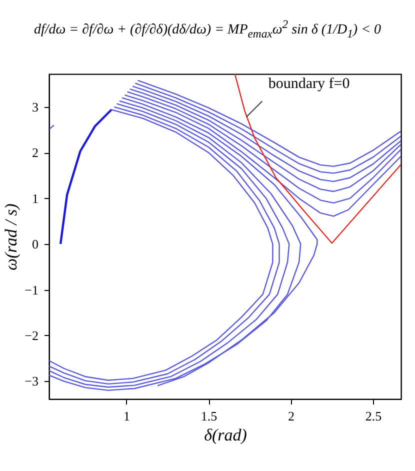 The height and width of the screenshot is (471, 415). Describe the element at coordinates (226, 435) in the screenshot. I see `x-axis-title: δ(rad)` at that location.